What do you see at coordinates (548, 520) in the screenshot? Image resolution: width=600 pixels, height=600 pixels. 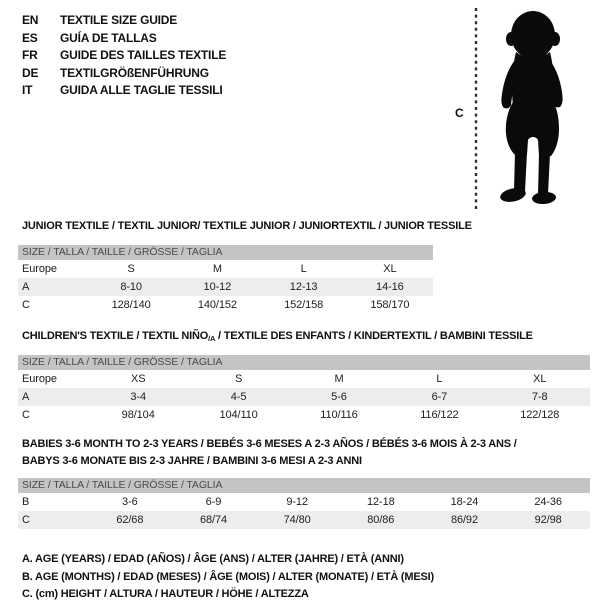 I see `table-cell: 92/98` at bounding box center [548, 520].